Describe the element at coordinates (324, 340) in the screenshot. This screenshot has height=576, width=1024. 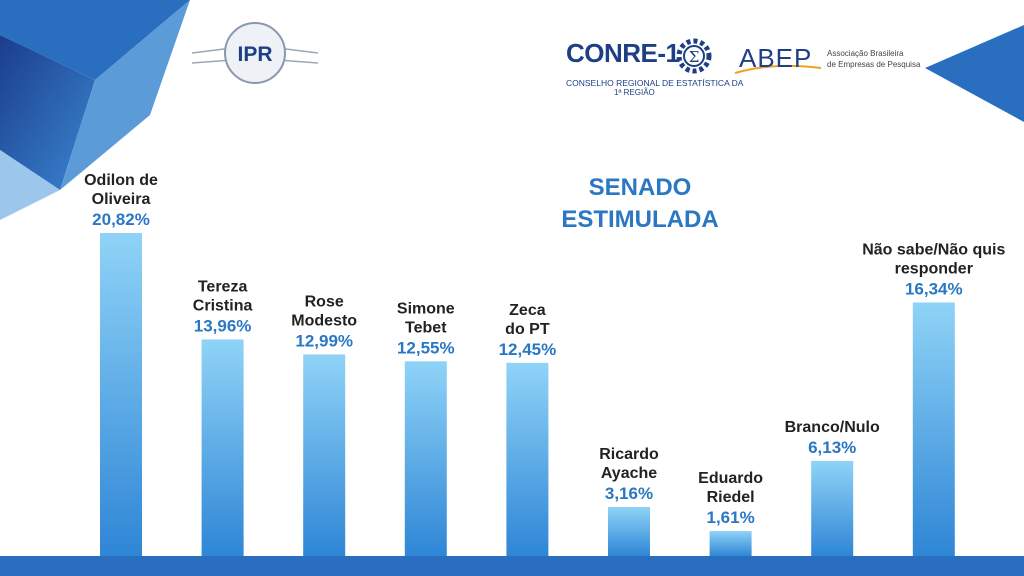
I see `value-label-2: 12,99%` at that location.